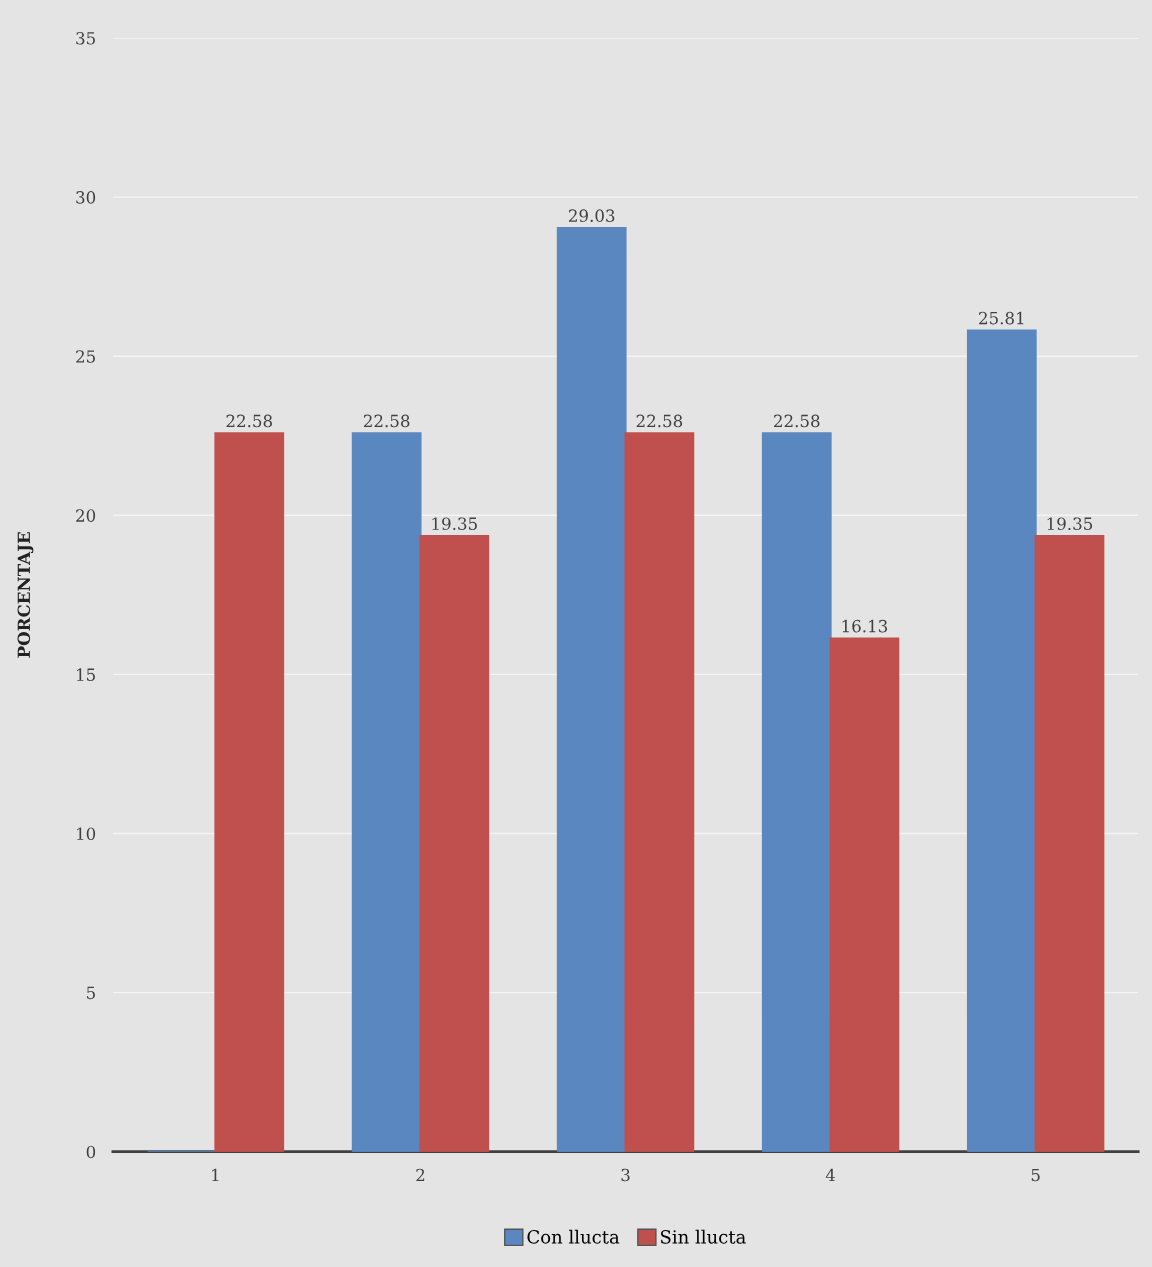  What do you see at coordinates (86, 674) in the screenshot?
I see `y-tick-label: 15` at bounding box center [86, 674].